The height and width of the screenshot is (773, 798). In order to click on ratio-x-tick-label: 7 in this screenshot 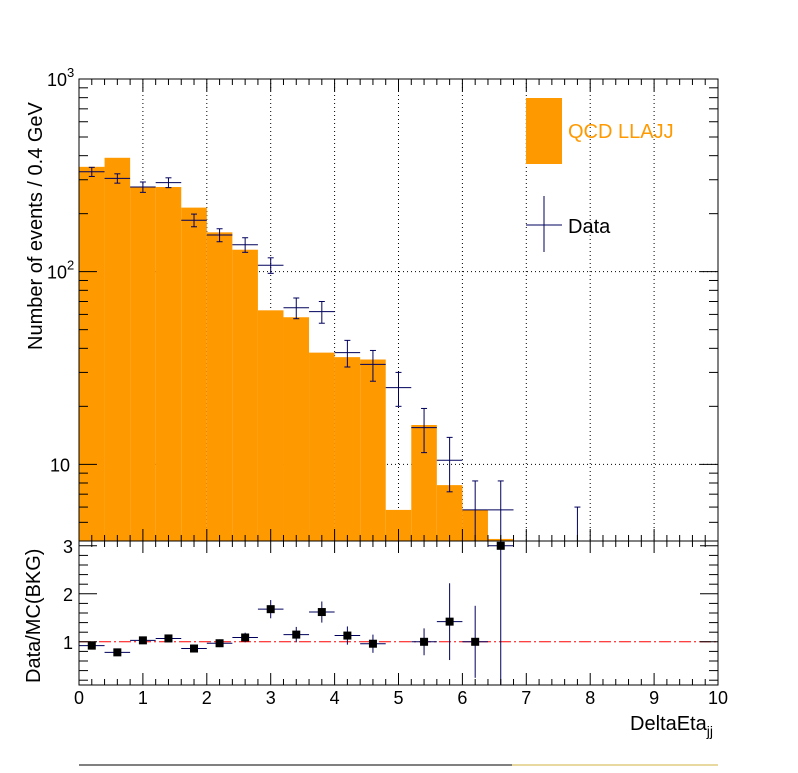, I will do `click(526, 698)`.